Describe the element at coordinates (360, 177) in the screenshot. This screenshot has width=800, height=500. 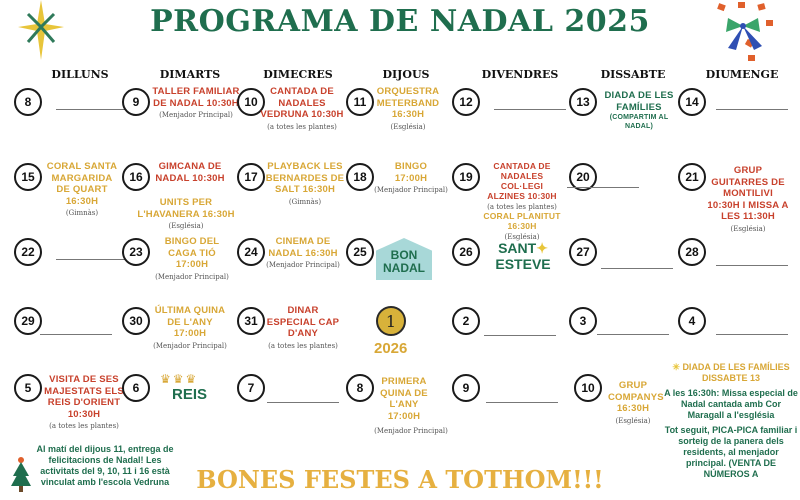
I see `day-number: 18` at that location.